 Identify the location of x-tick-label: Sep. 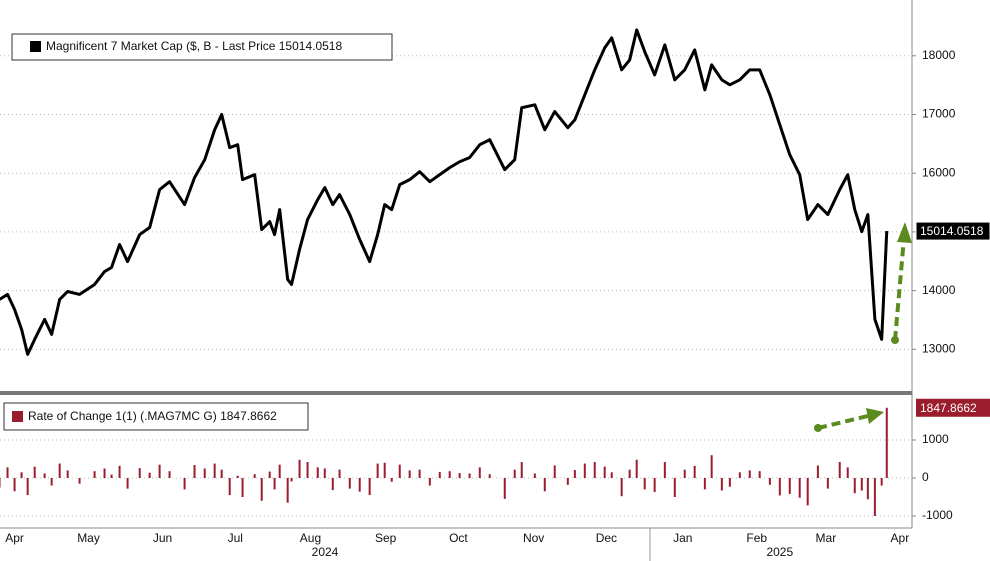
(386, 538).